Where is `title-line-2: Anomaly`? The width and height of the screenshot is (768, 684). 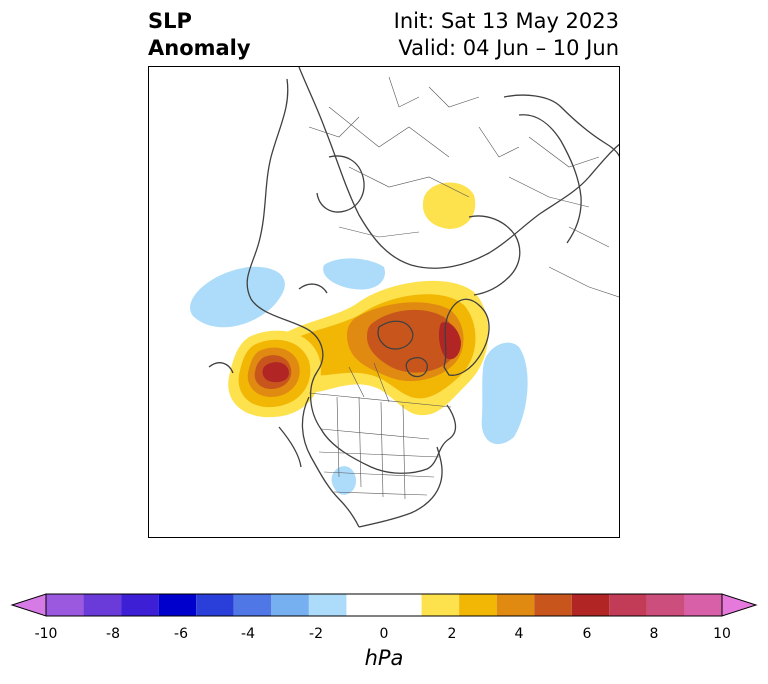 title-line-2: Anomaly is located at coordinates (199, 48).